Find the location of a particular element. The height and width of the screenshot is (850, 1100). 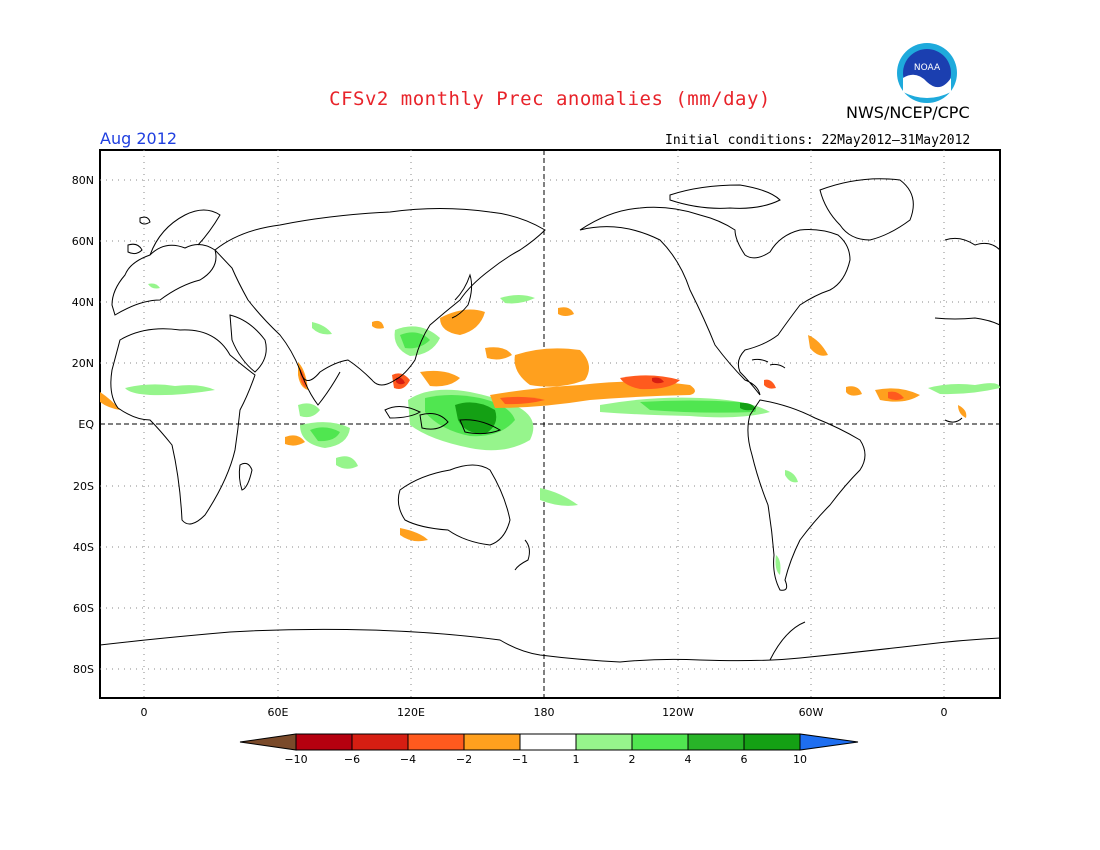

lat-label: 60N is located at coordinates (83, 241).